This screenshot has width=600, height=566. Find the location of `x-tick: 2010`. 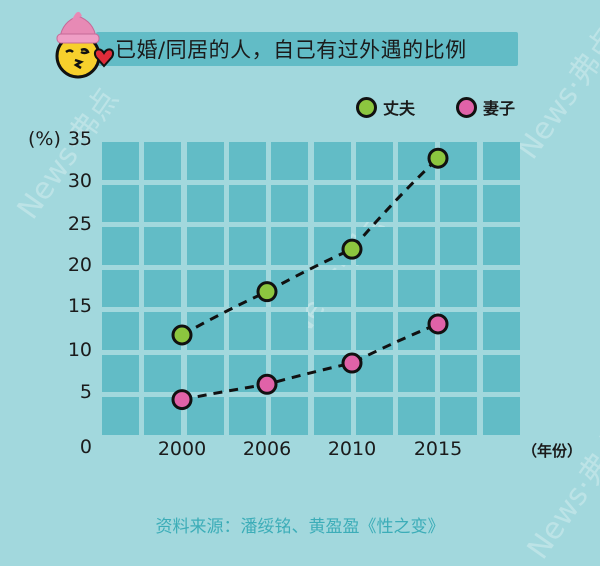

x-tick: 2010 is located at coordinates (352, 449).